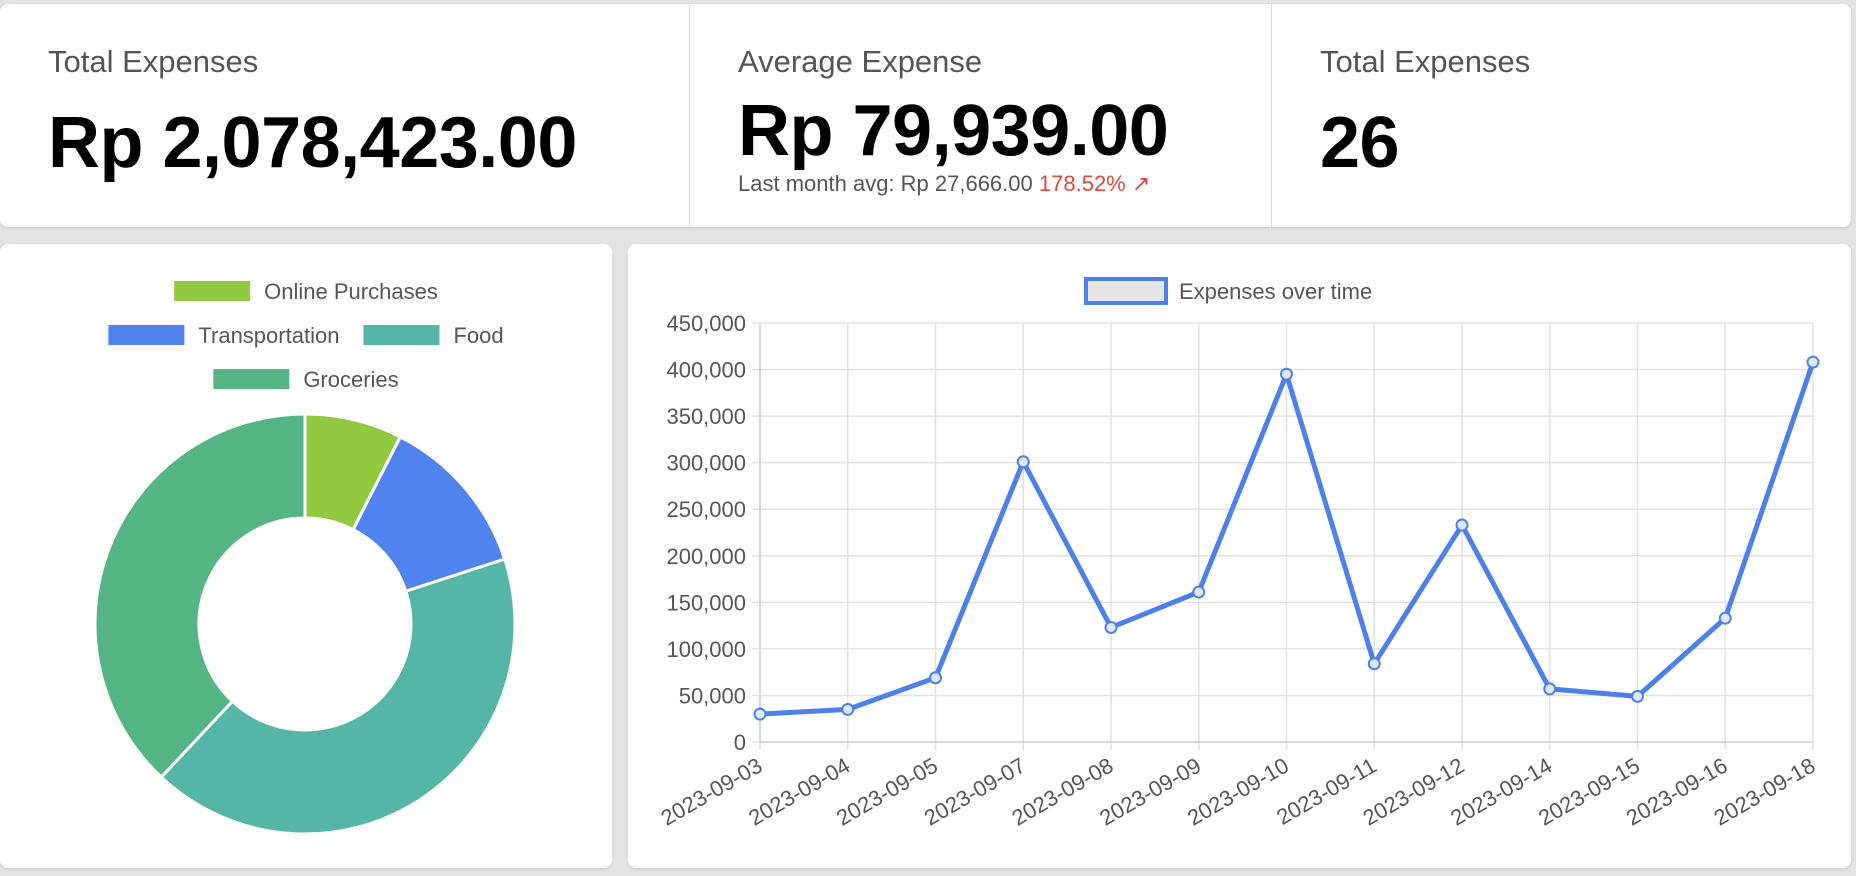  I want to click on stat-total-expenses: Total Expenses Rp 2,078,423.00, so click(344, 115).